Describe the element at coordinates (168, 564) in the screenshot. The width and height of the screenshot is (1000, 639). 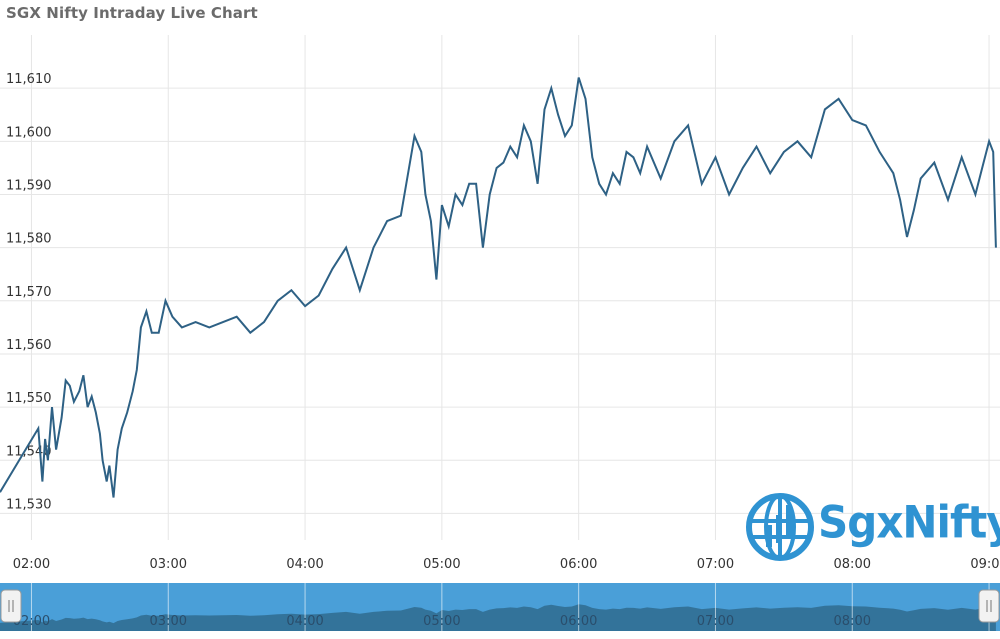
I see `x-tick-label: 03:00` at that location.